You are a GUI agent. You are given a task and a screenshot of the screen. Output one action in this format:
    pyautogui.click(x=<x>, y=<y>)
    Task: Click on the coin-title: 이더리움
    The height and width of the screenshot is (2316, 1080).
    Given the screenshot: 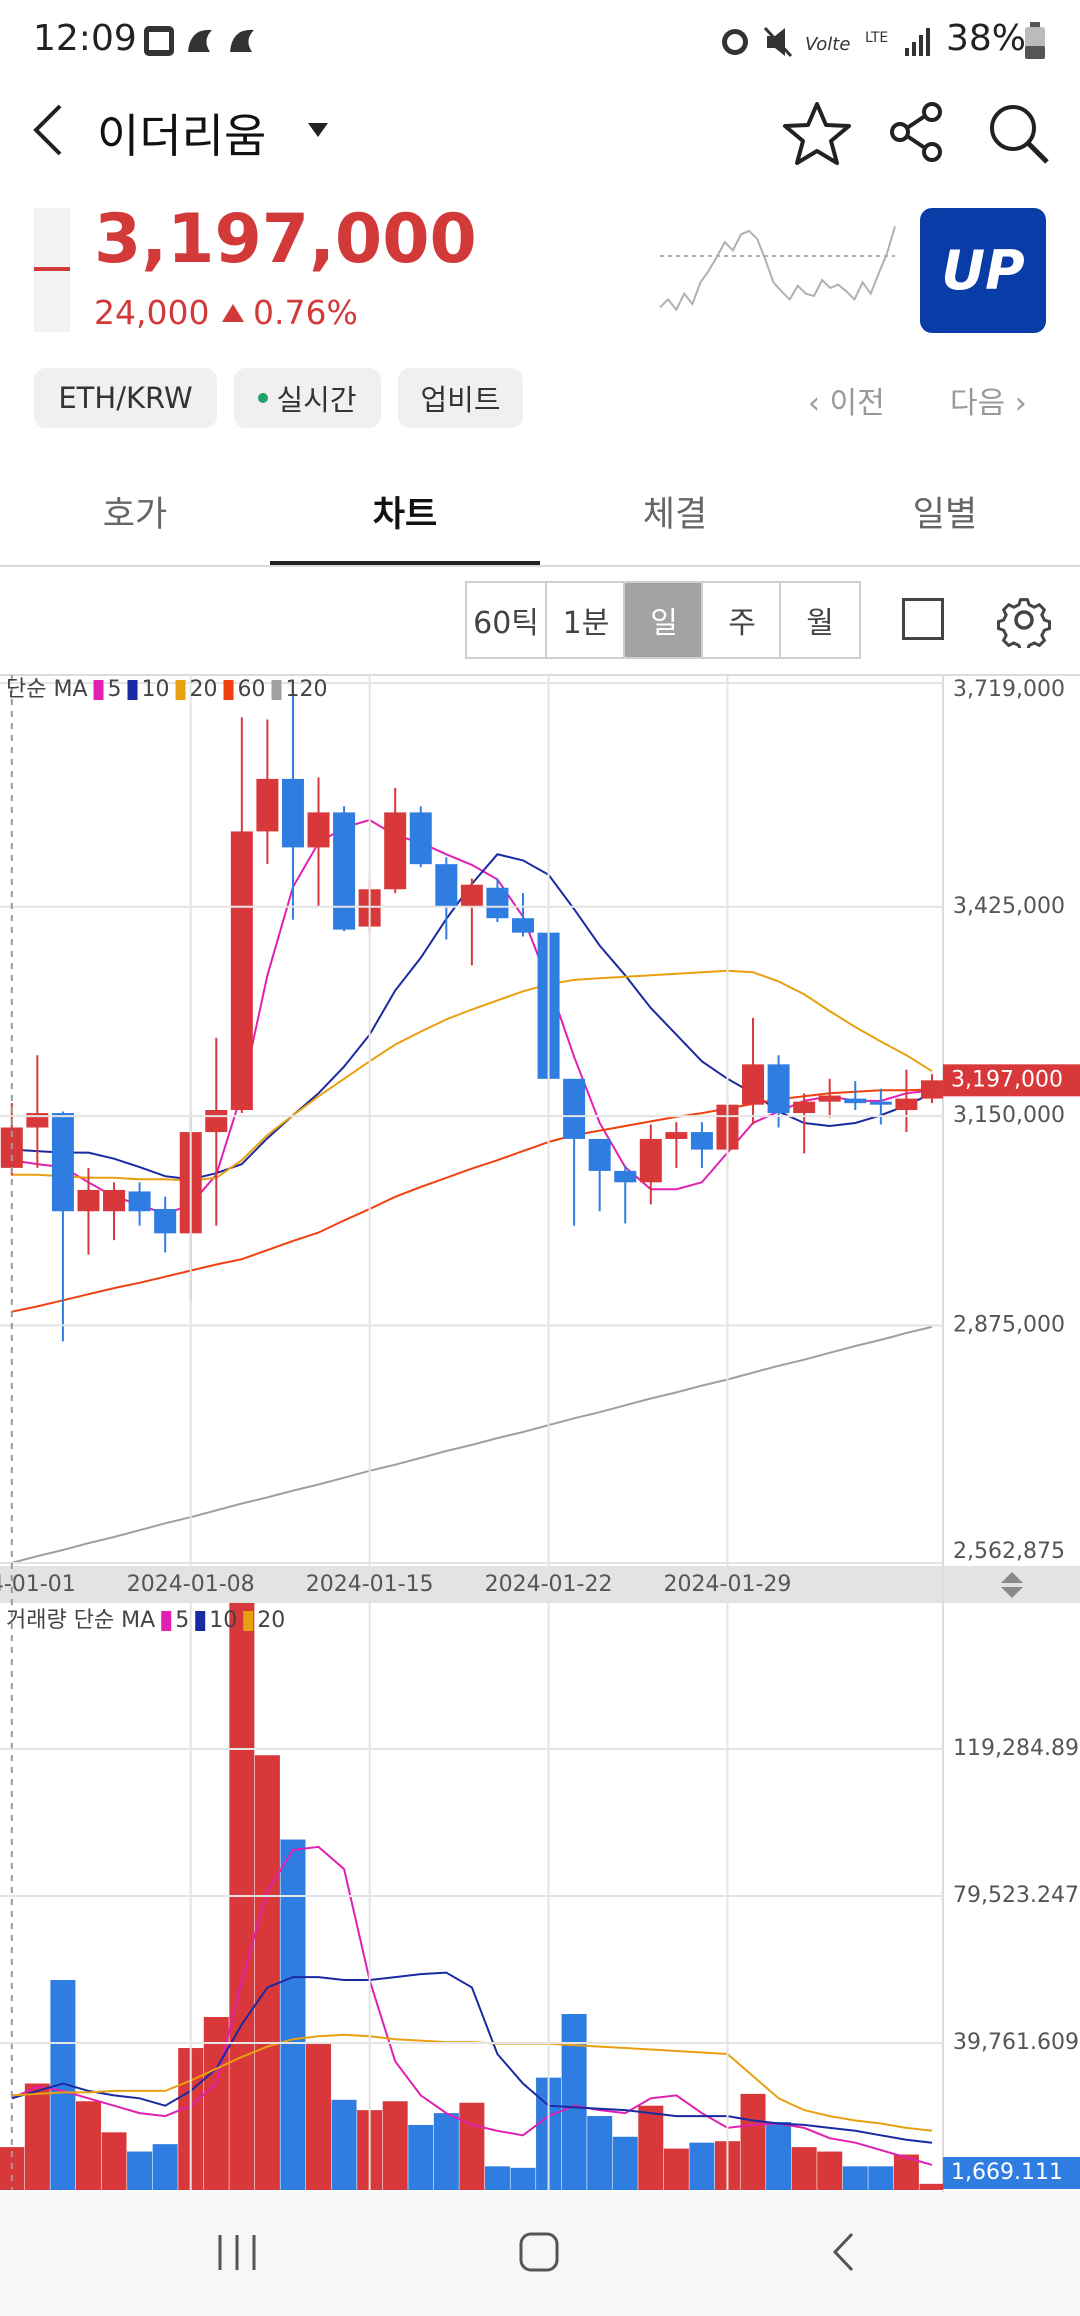 What is the action you would take?
    pyautogui.click(x=182, y=136)
    